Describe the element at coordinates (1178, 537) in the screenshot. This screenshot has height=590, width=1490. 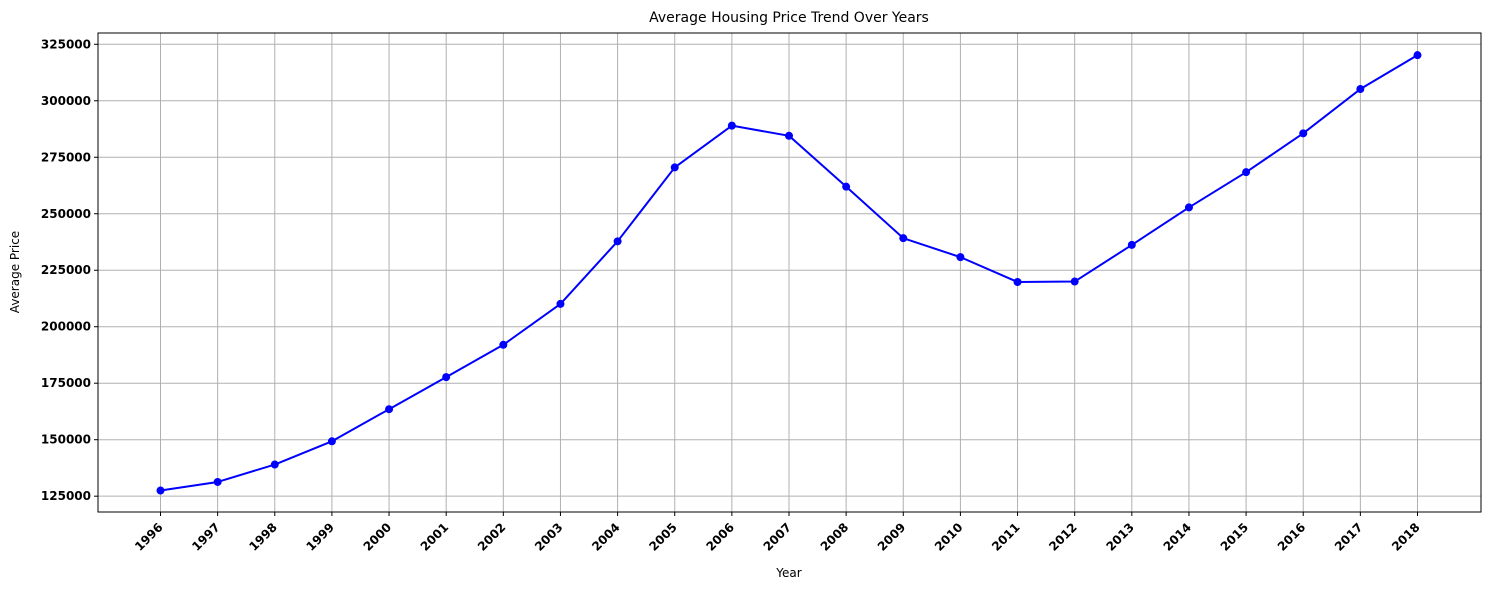
I see `x-tick-label: 2014` at that location.